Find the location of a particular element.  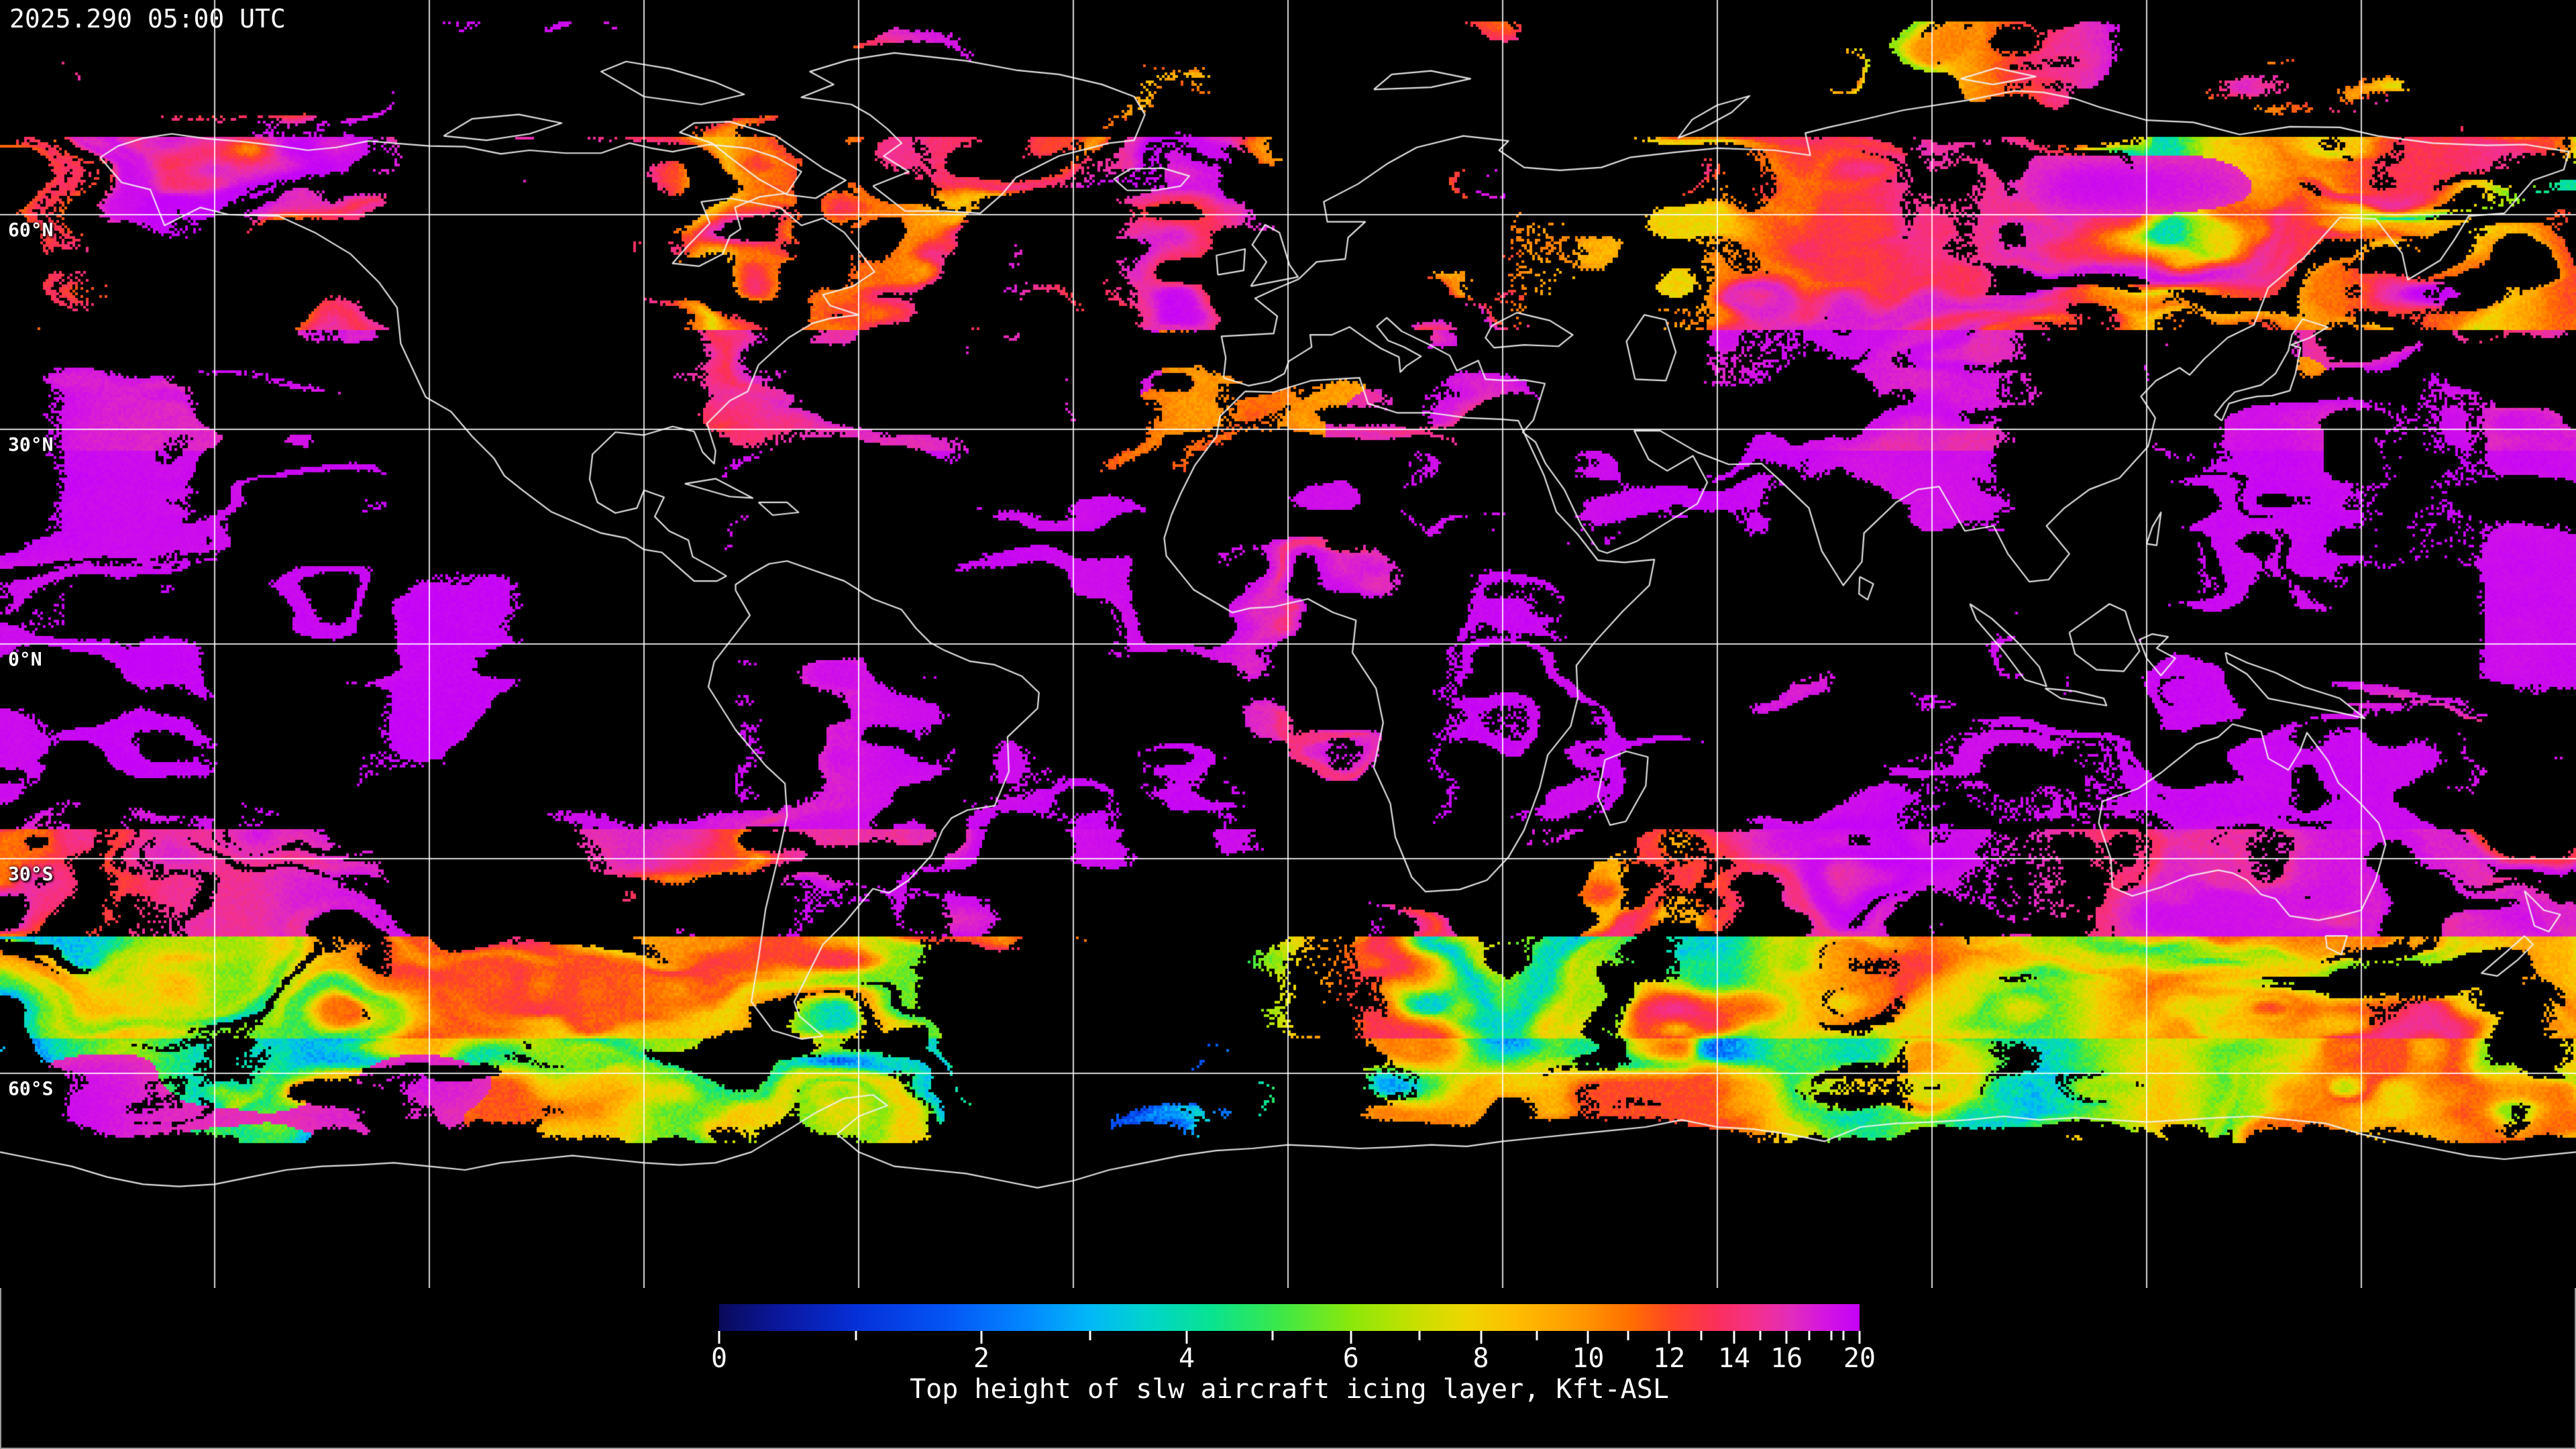

latitude-label: 0°N is located at coordinates (25, 659).